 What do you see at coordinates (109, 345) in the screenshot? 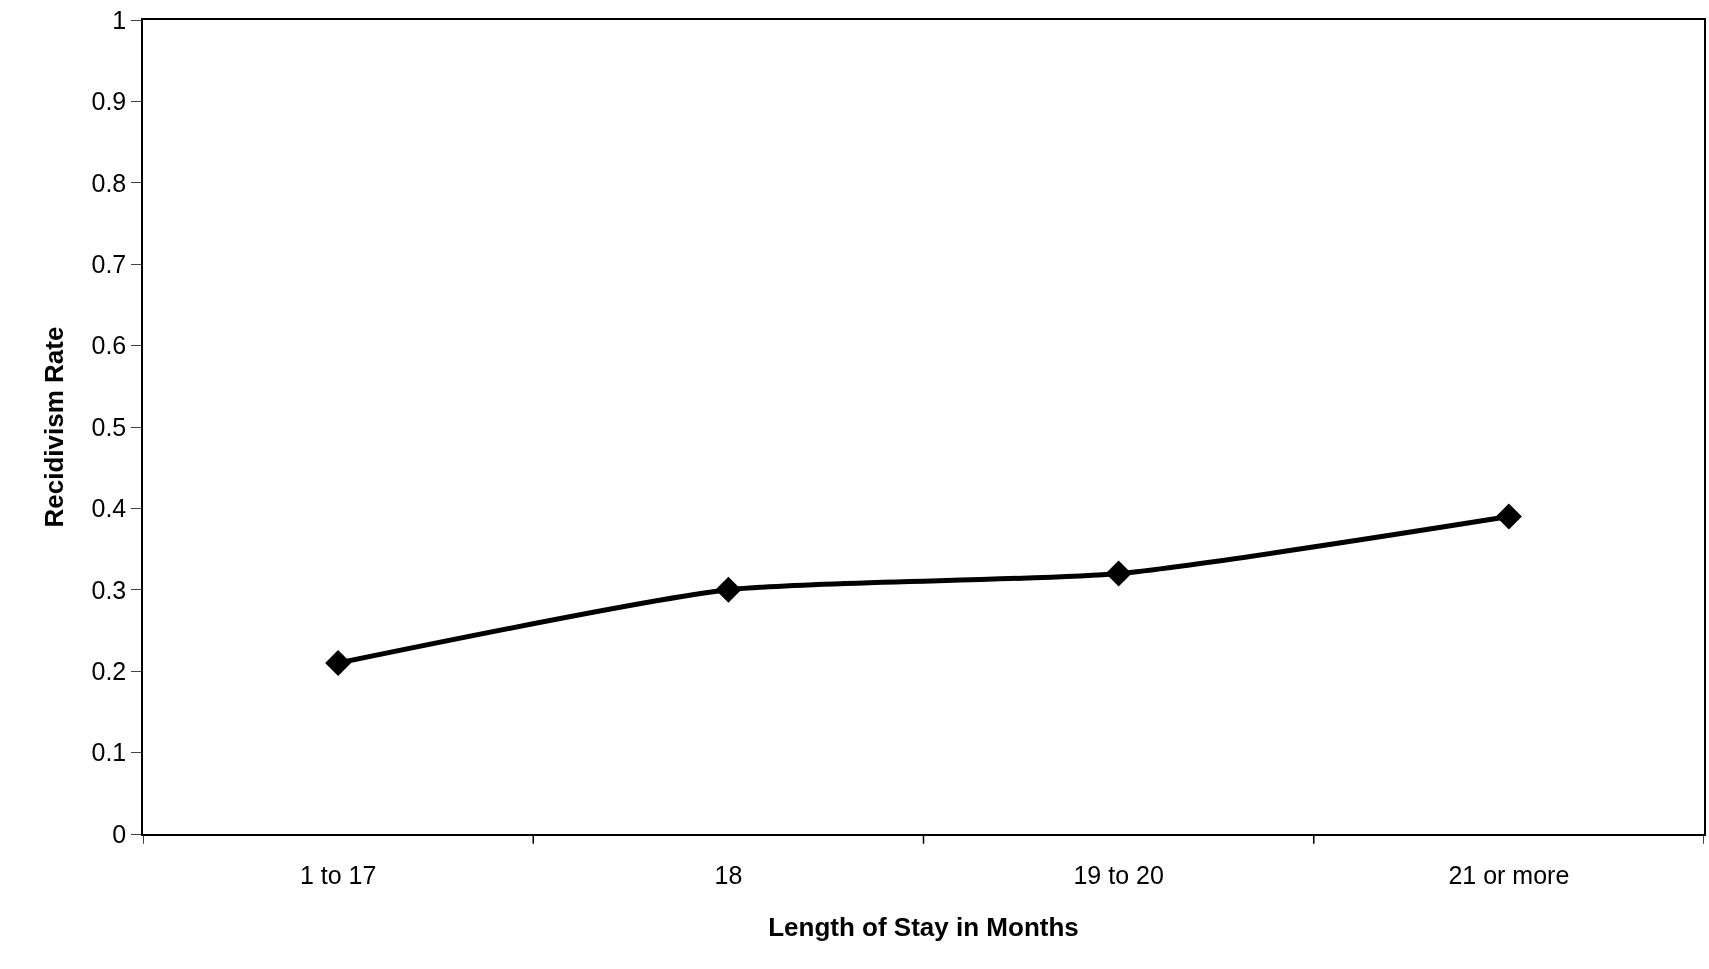
I see `y-tick-label: 0.6` at bounding box center [109, 345].